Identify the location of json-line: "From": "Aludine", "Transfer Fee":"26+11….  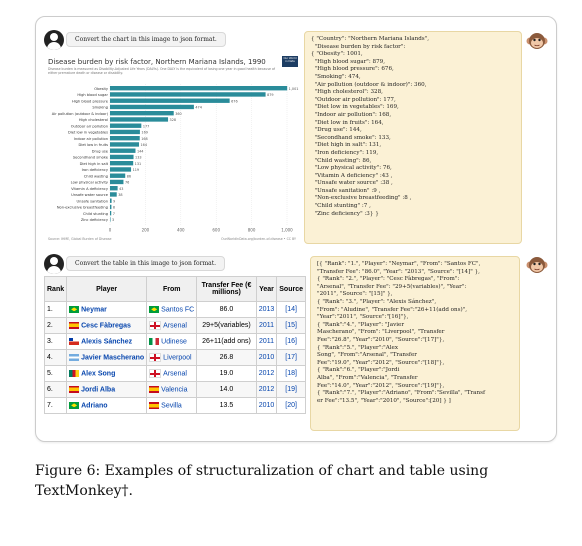
(392, 309).